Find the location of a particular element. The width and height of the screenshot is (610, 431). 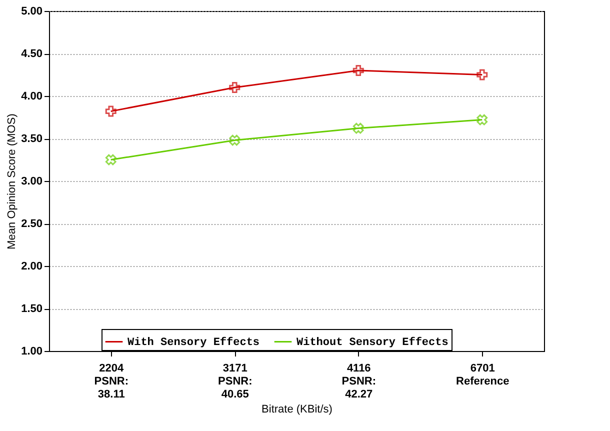

y-tick-label: 3.00 is located at coordinates (31, 182).